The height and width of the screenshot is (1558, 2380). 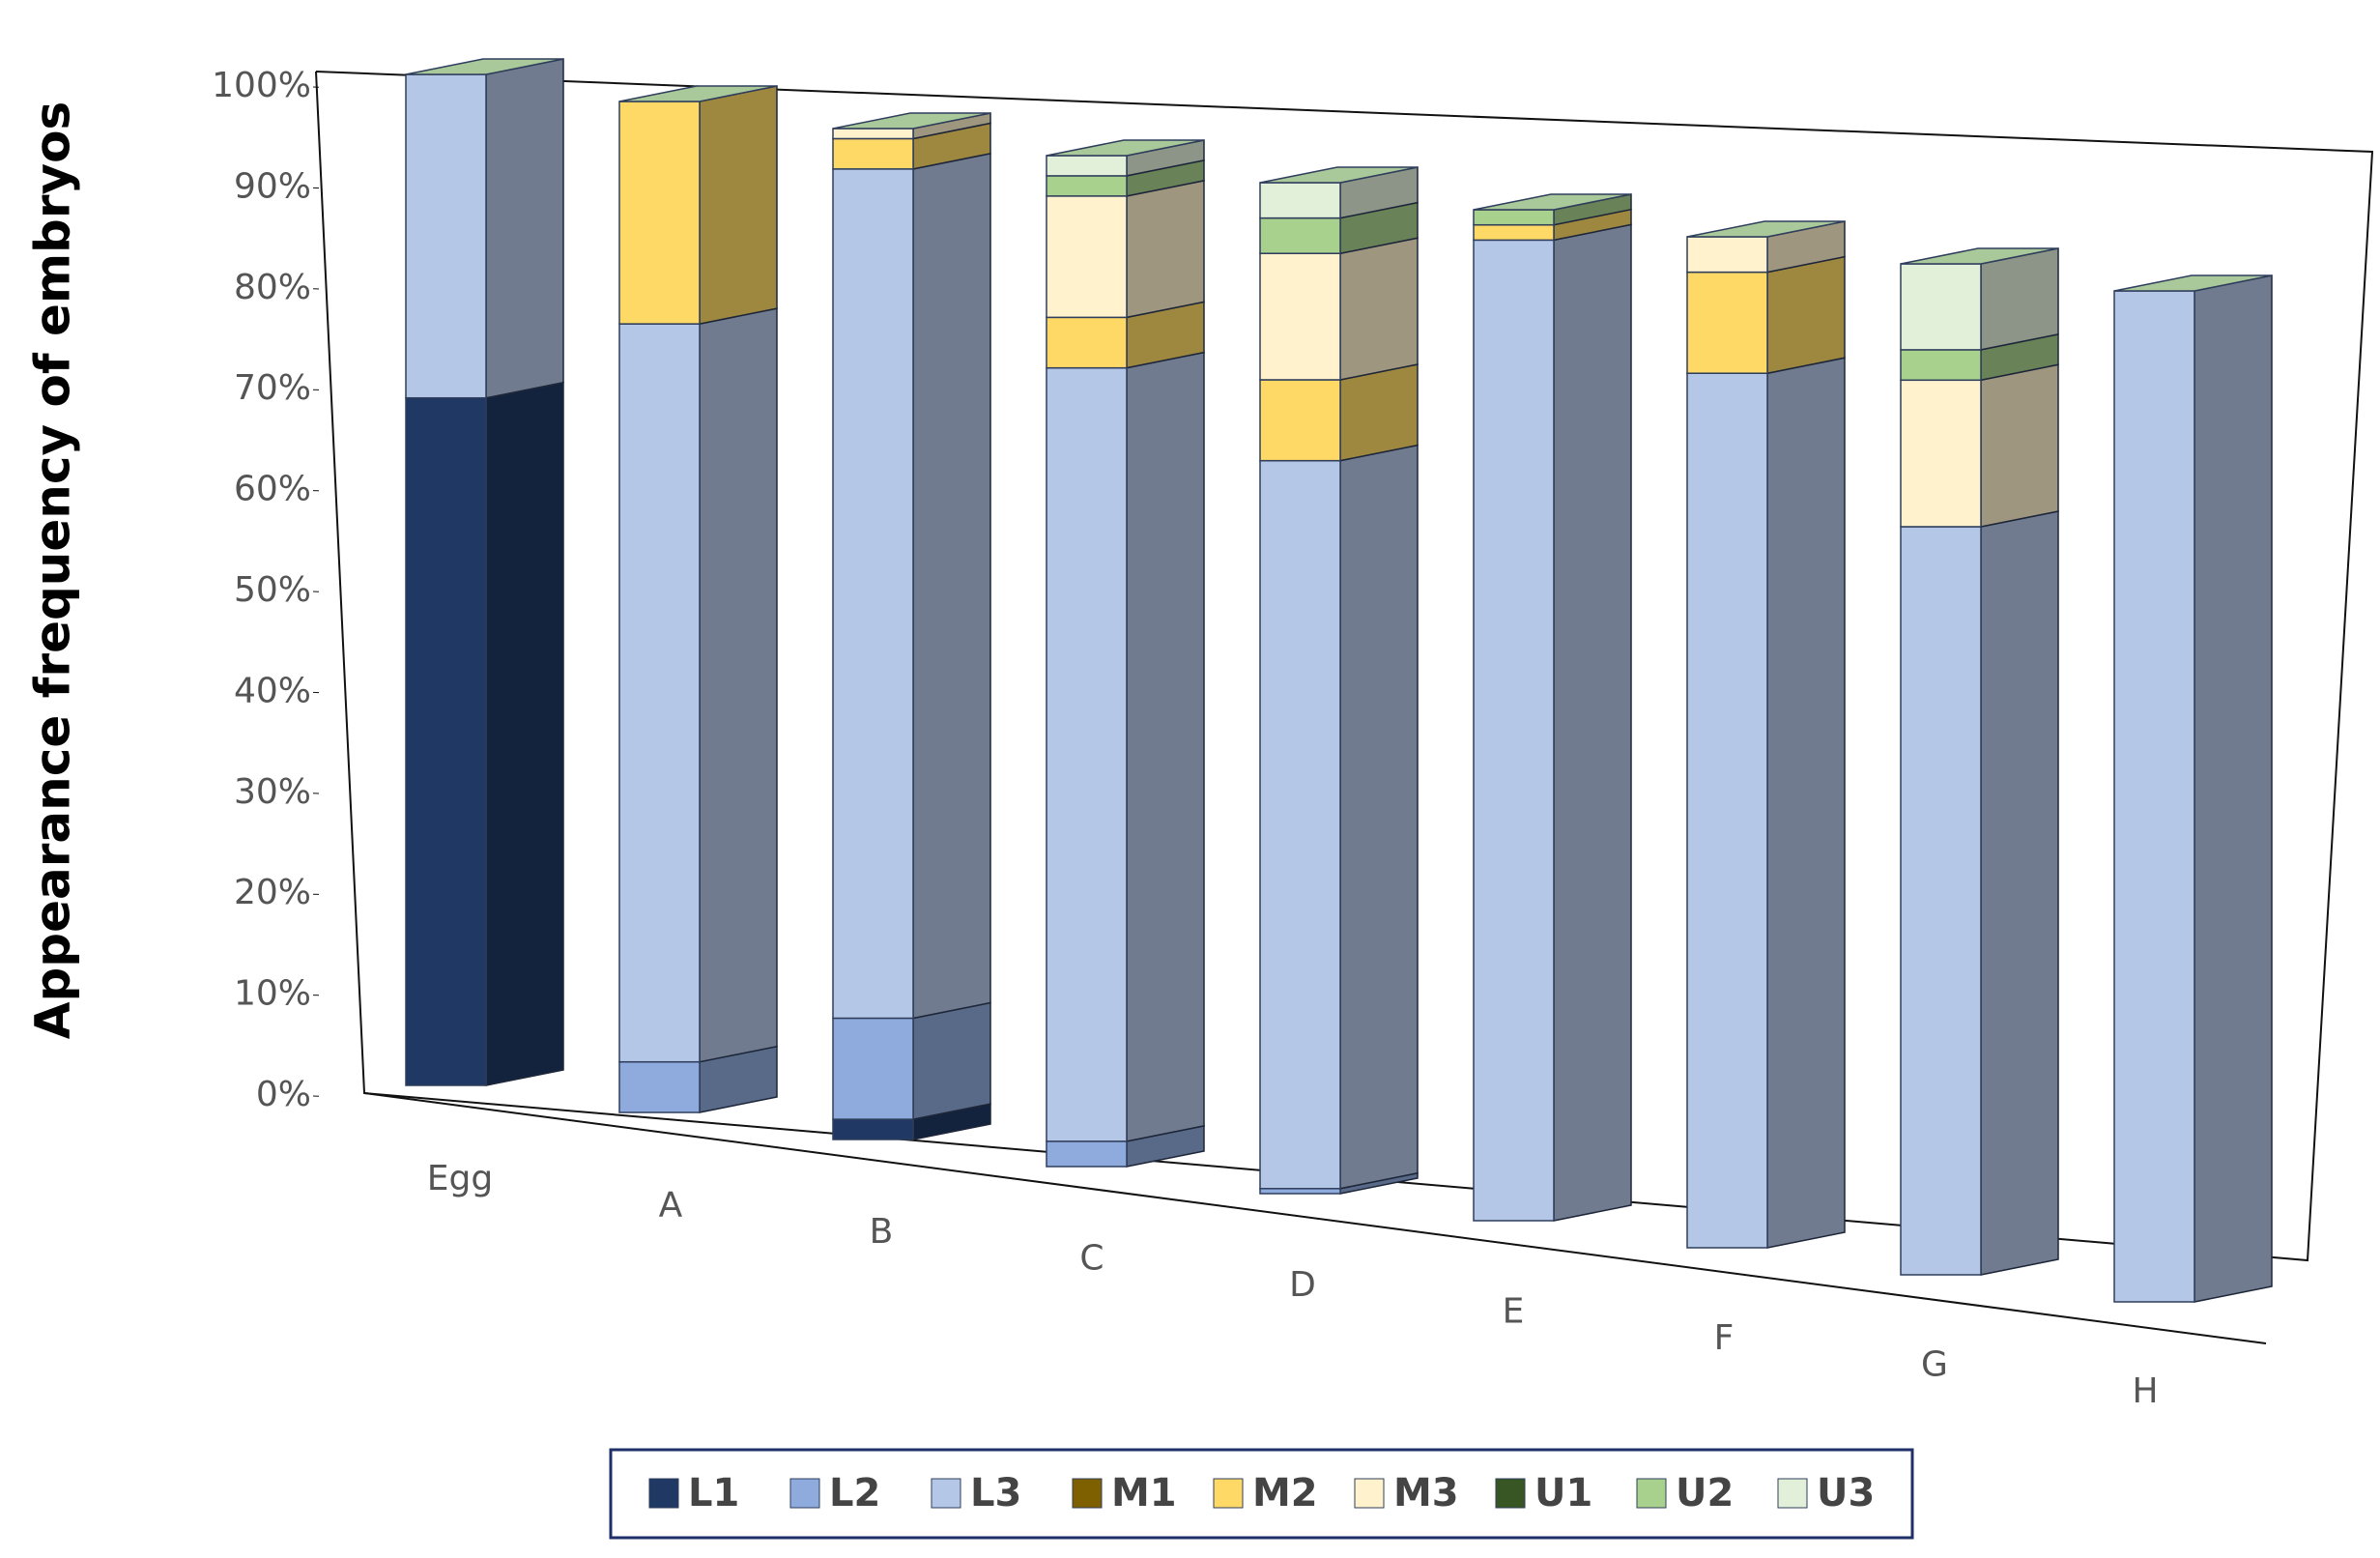 I want to click on y-tick-label: 70%, so click(x=273, y=388).